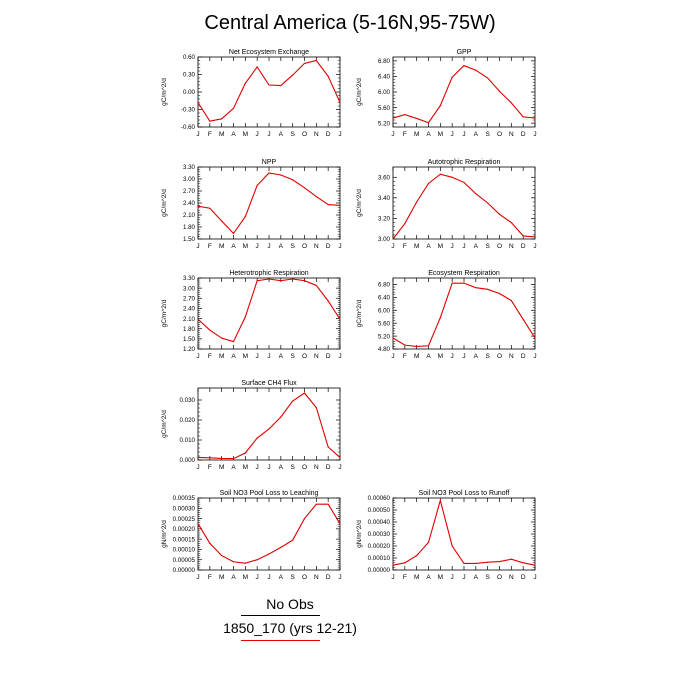 The image size is (700, 700). Describe the element at coordinates (416, 246) in the screenshot. I see `autotrophic-respiration-xtick-label: M` at that location.